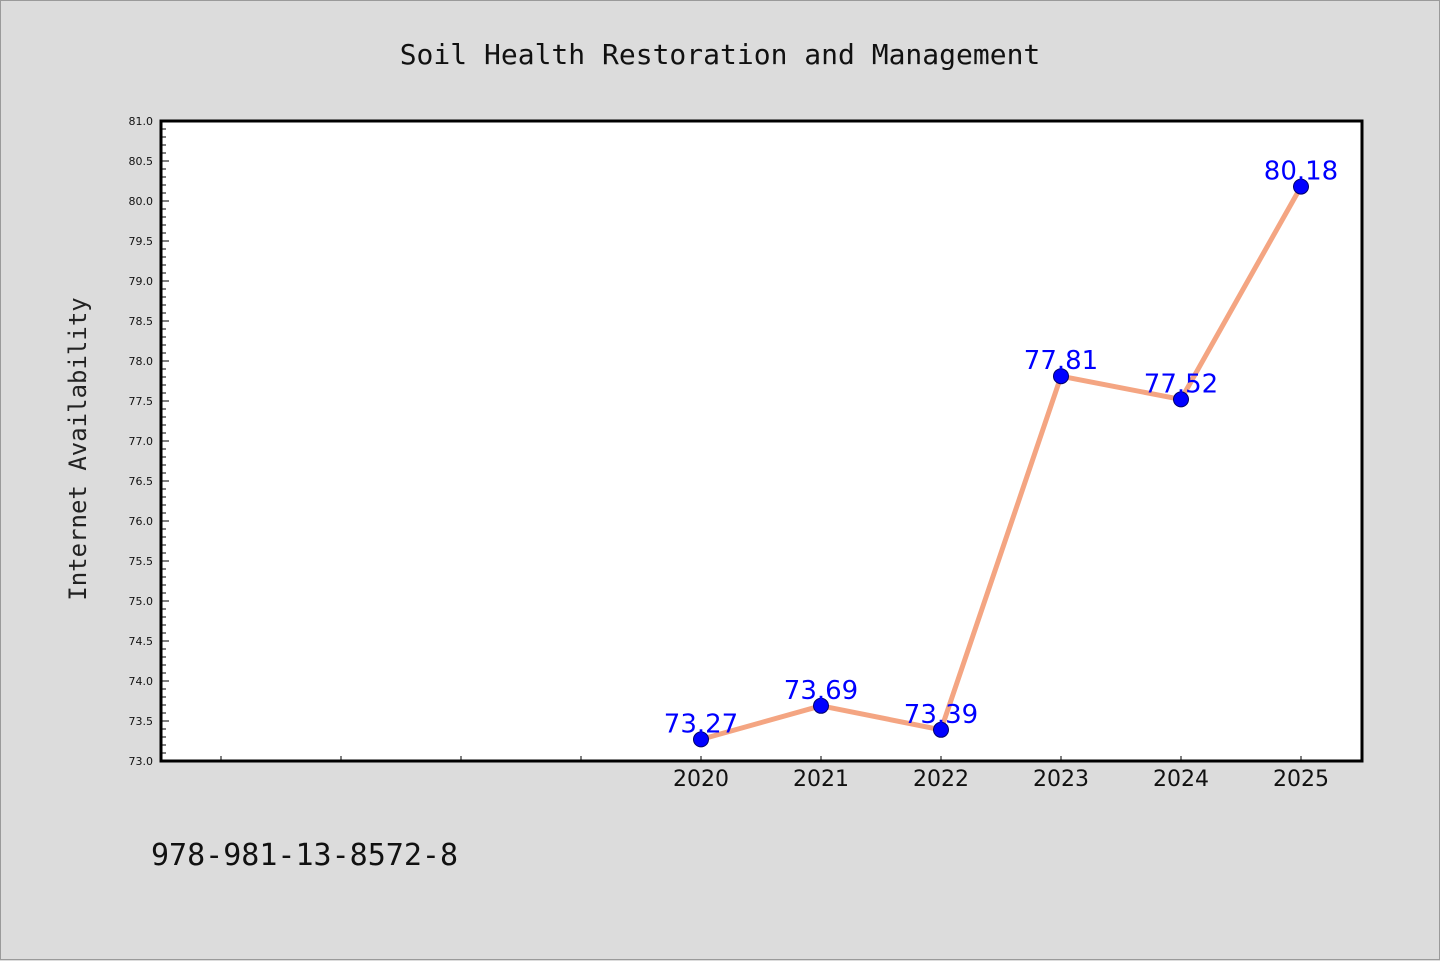  Describe the element at coordinates (304, 855) in the screenshot. I see `isbn-text: 978-981-13-8572-8` at that location.